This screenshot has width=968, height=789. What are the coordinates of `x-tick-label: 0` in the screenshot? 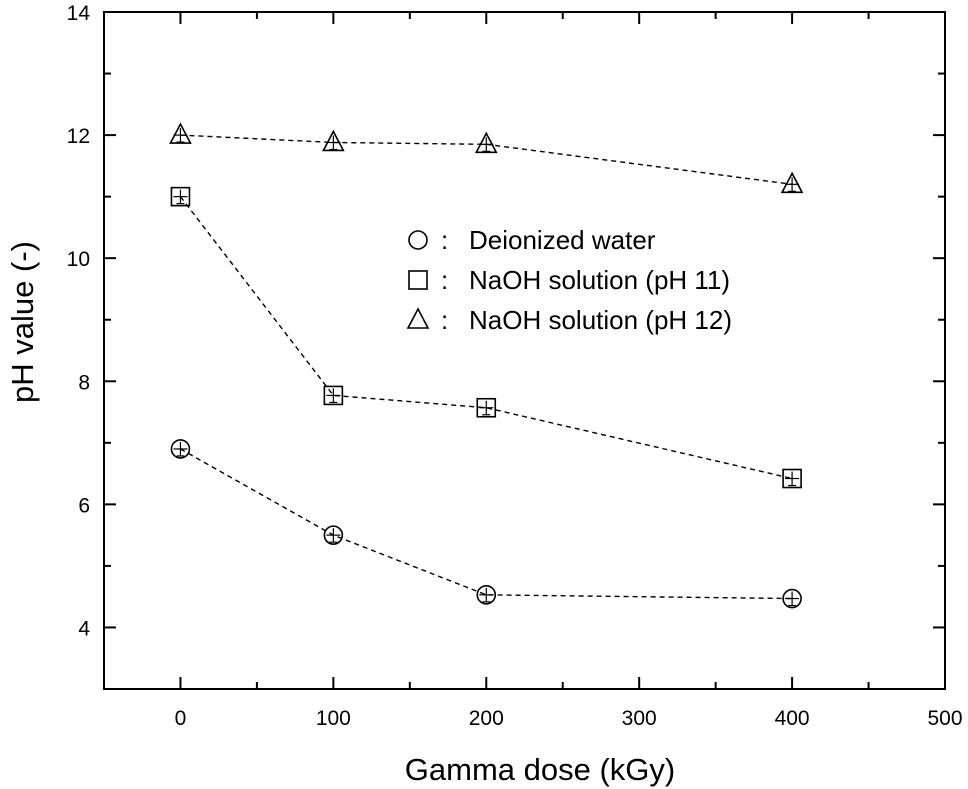 It's located at (181, 718).